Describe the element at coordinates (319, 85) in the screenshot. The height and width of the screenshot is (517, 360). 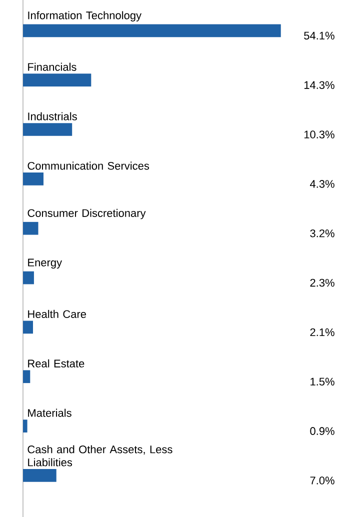
I see `data-label: 14.3%` at that location.